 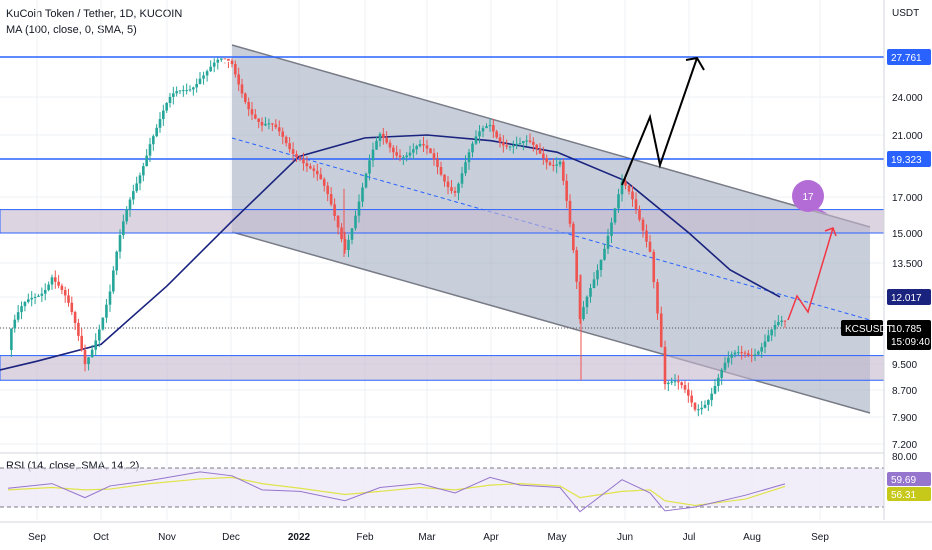 I want to click on time-tick-label: Oct, so click(x=101, y=537).